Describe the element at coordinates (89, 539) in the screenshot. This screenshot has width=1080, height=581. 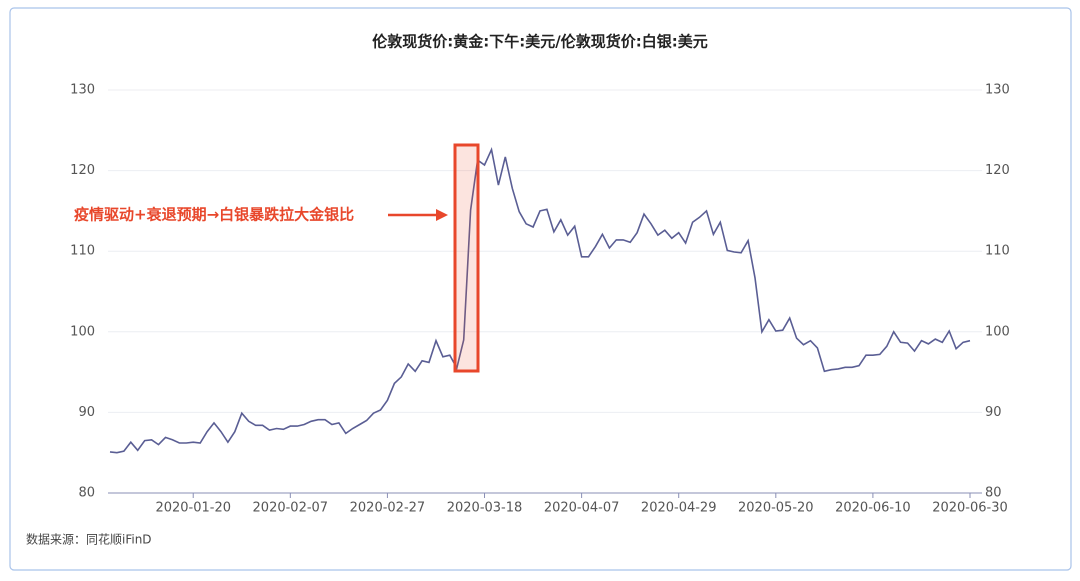
I see `source-note: 数据来源：同花顺iFinD` at that location.